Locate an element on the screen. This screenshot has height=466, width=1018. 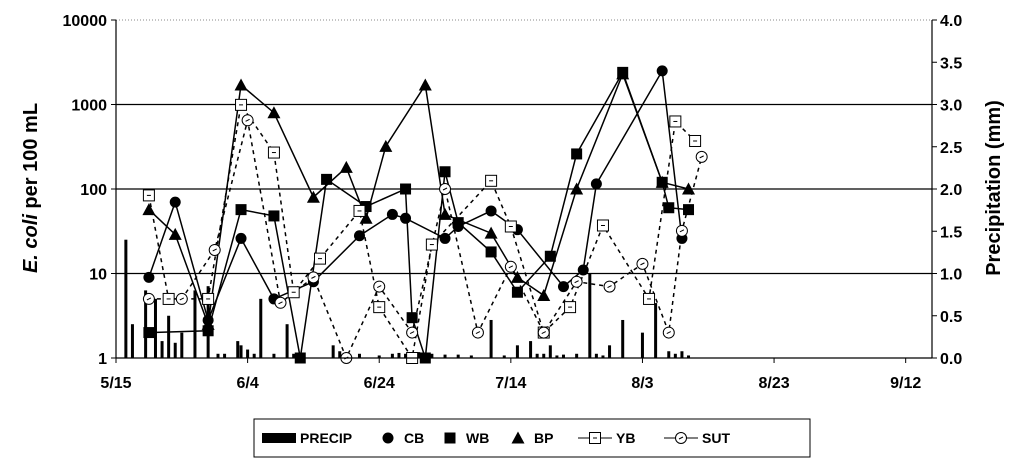
x-tick-label-6: 9/12 is located at coordinates (905, 383).